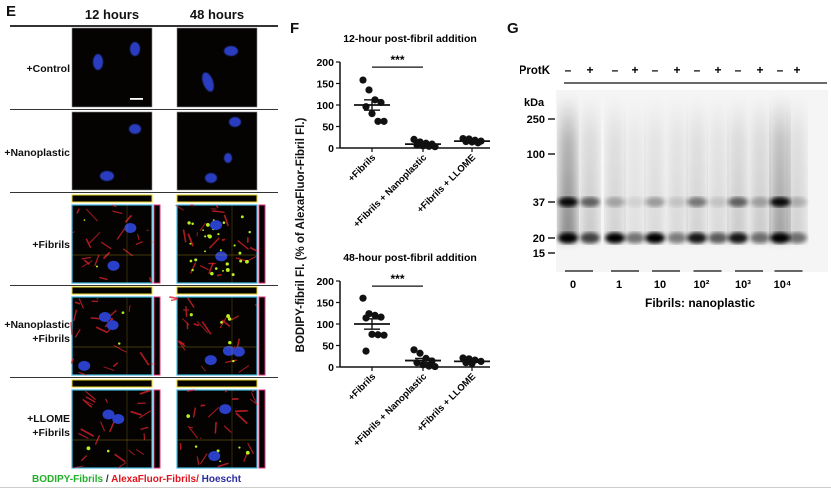 The width and height of the screenshot is (831, 492). Describe the element at coordinates (539, 254) in the screenshot. I see `marker-label: 15` at that location.